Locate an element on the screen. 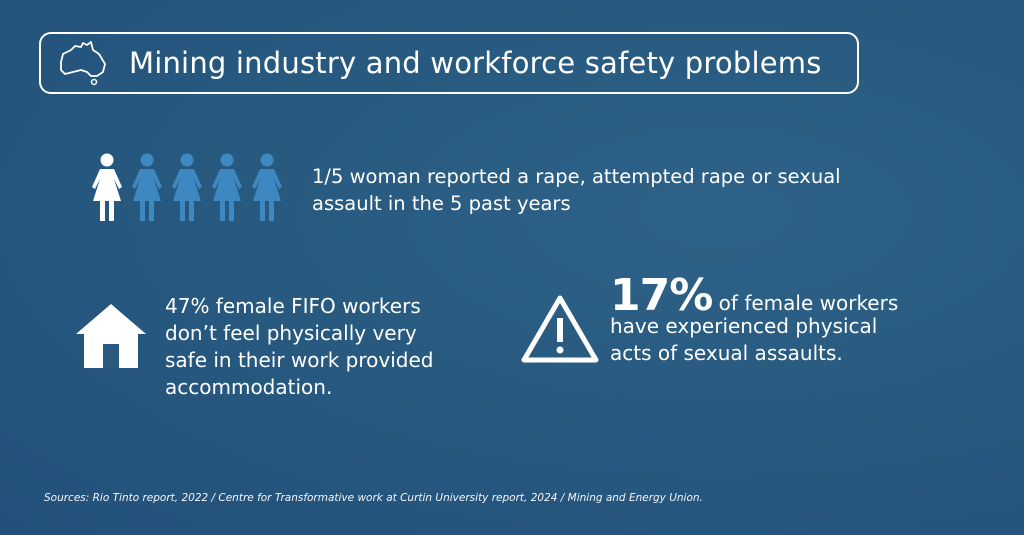 This screenshot has height=535, width=1024. stat-text: accommodation. is located at coordinates (249, 387).